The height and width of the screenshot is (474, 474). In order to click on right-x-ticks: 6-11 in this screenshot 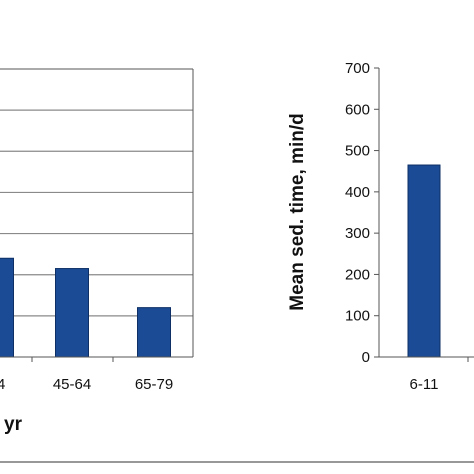, I will do `click(439, 375)`.